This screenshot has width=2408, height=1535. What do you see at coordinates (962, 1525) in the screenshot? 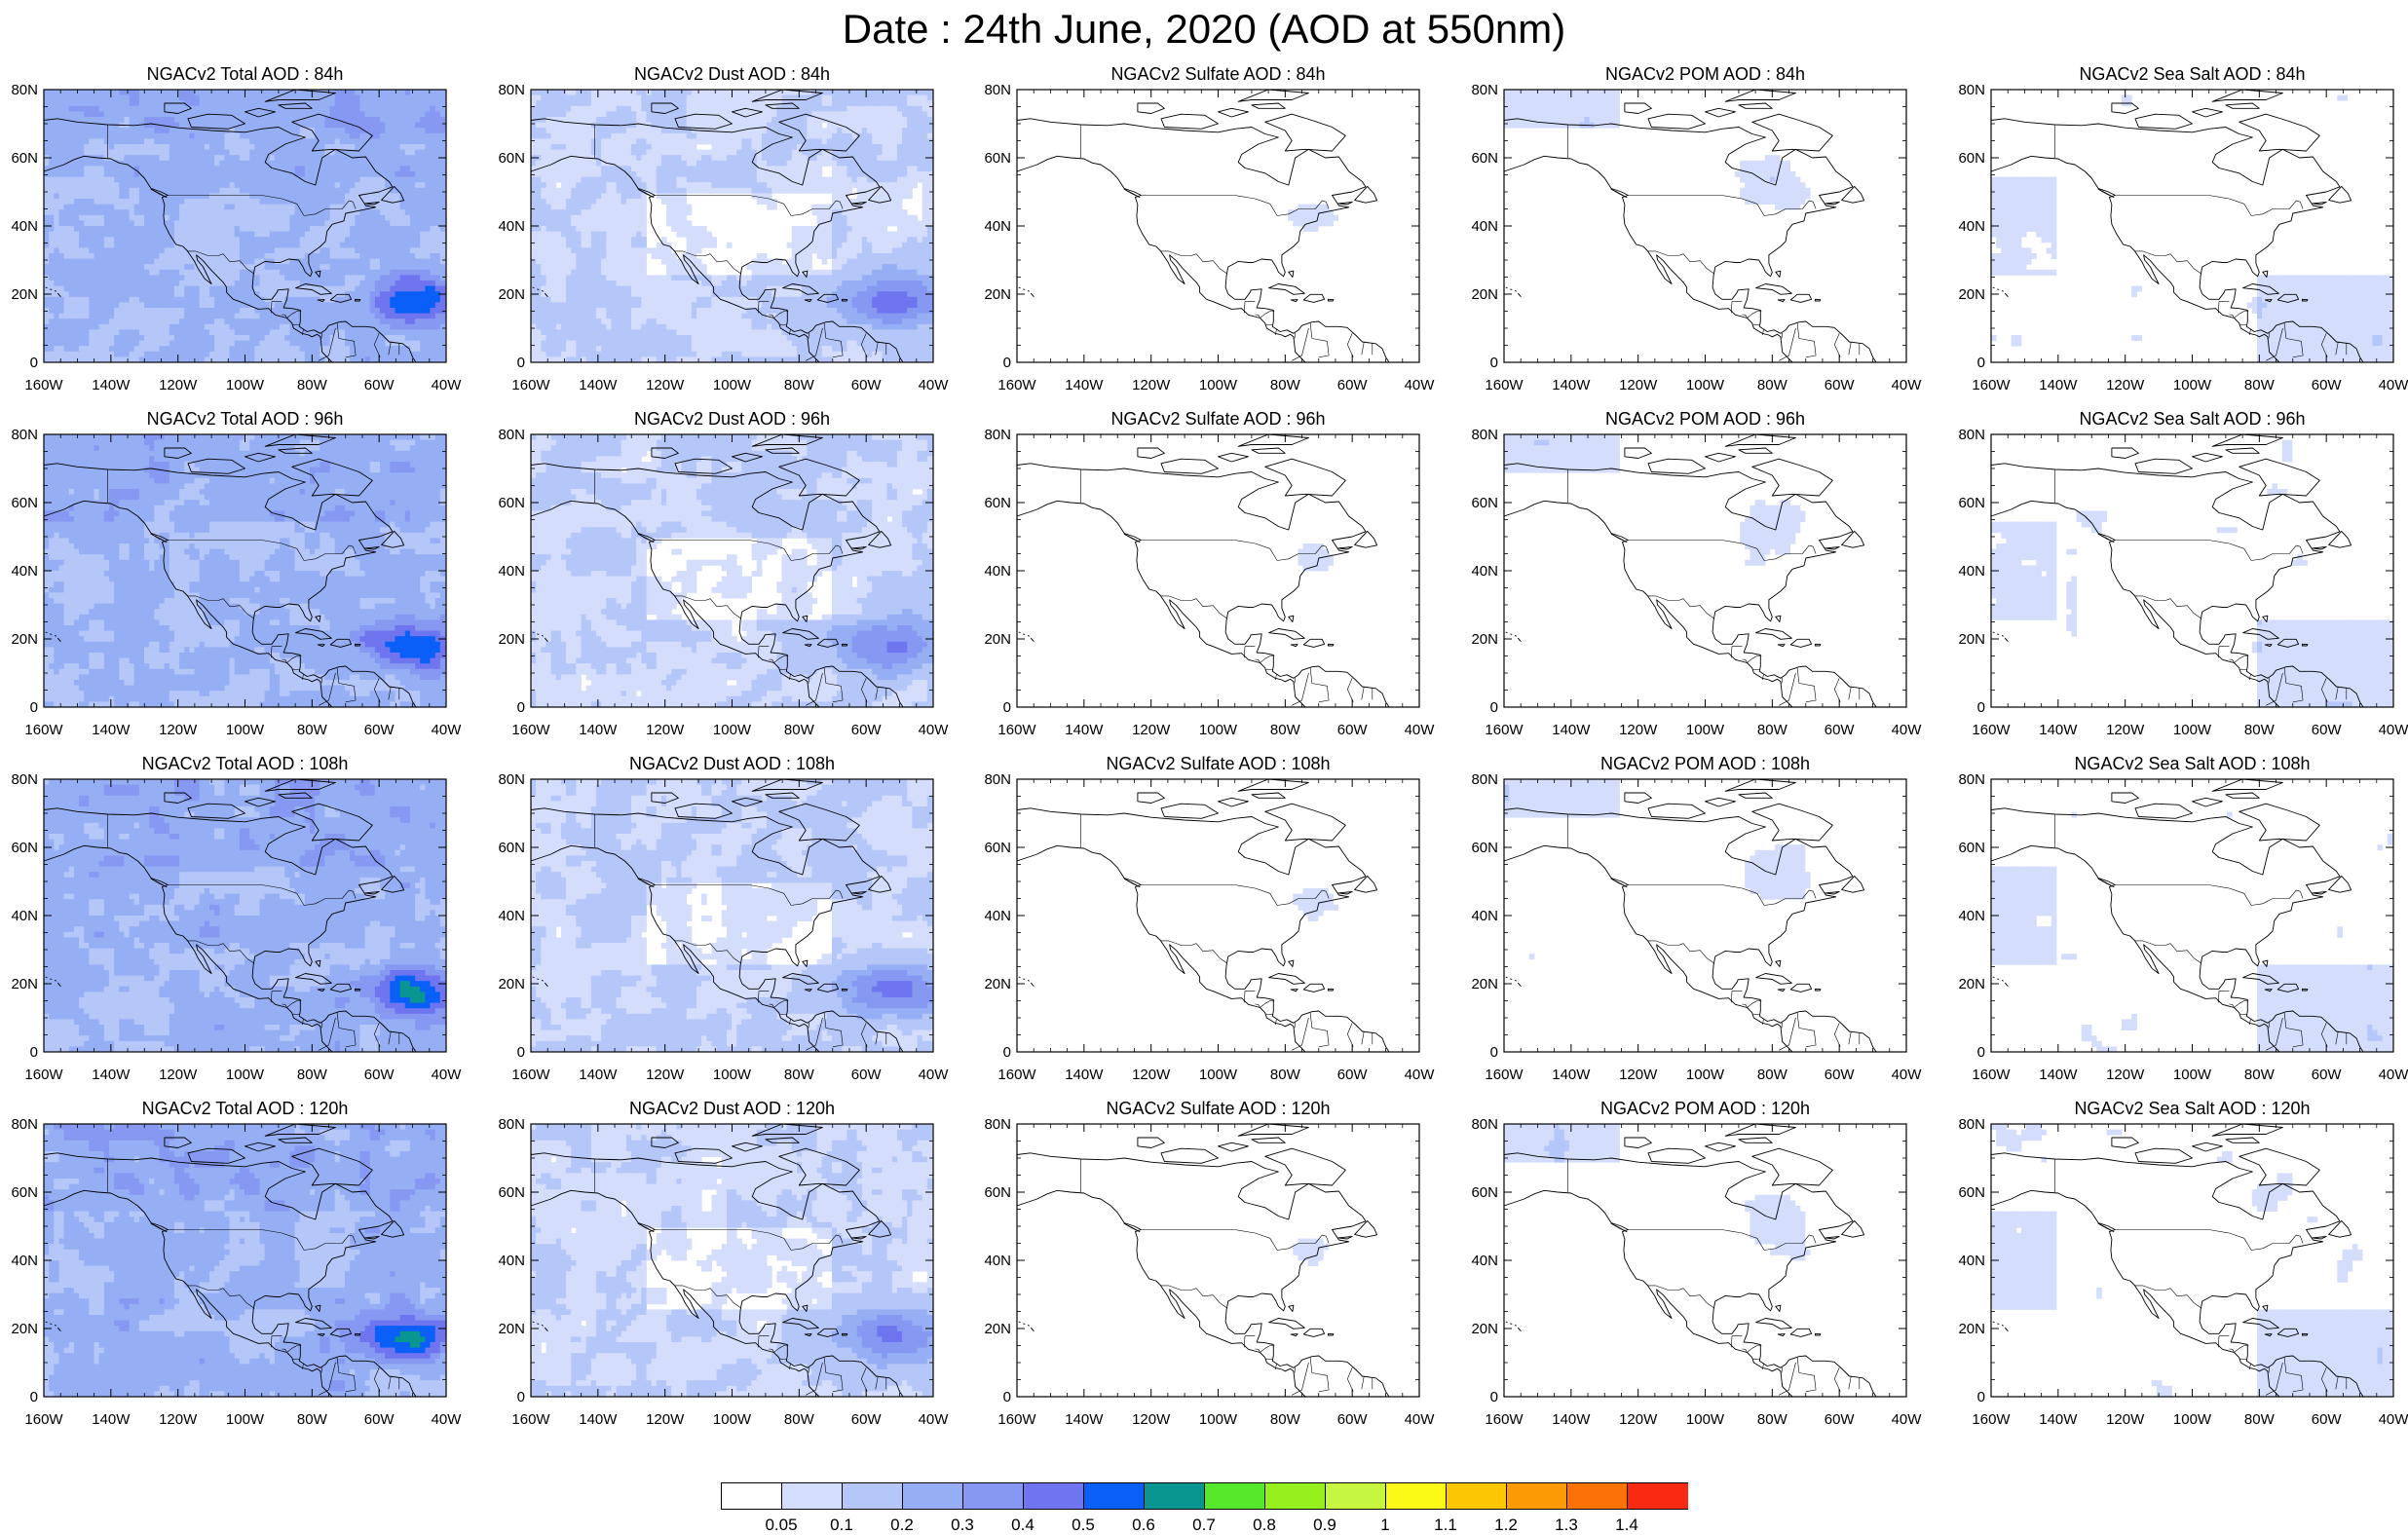
I see `colorbar-label: 0.3` at bounding box center [962, 1525].